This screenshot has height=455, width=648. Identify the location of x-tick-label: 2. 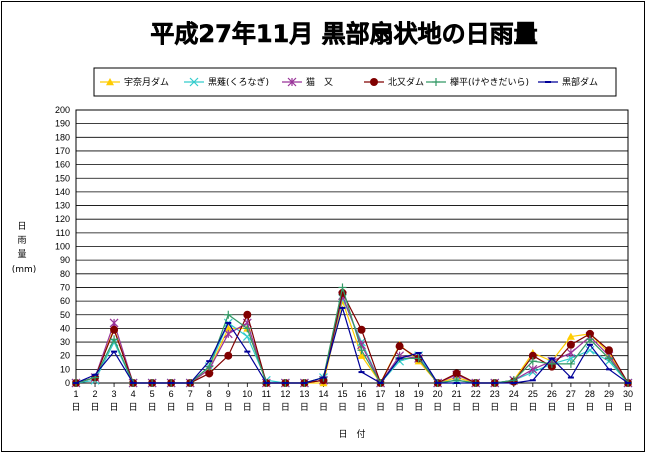
(95, 394).